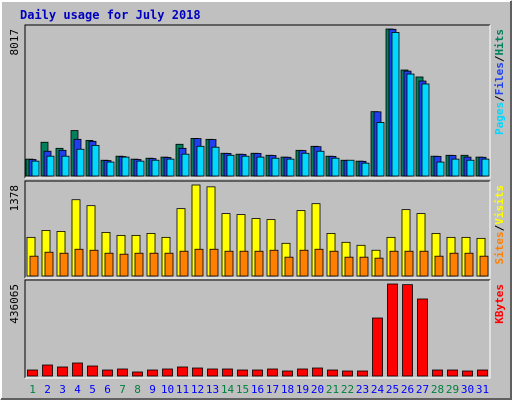 This screenshot has width=512, height=400. What do you see at coordinates (499, 205) in the screenshot?
I see `legend-entry: Visits` at bounding box center [499, 205].